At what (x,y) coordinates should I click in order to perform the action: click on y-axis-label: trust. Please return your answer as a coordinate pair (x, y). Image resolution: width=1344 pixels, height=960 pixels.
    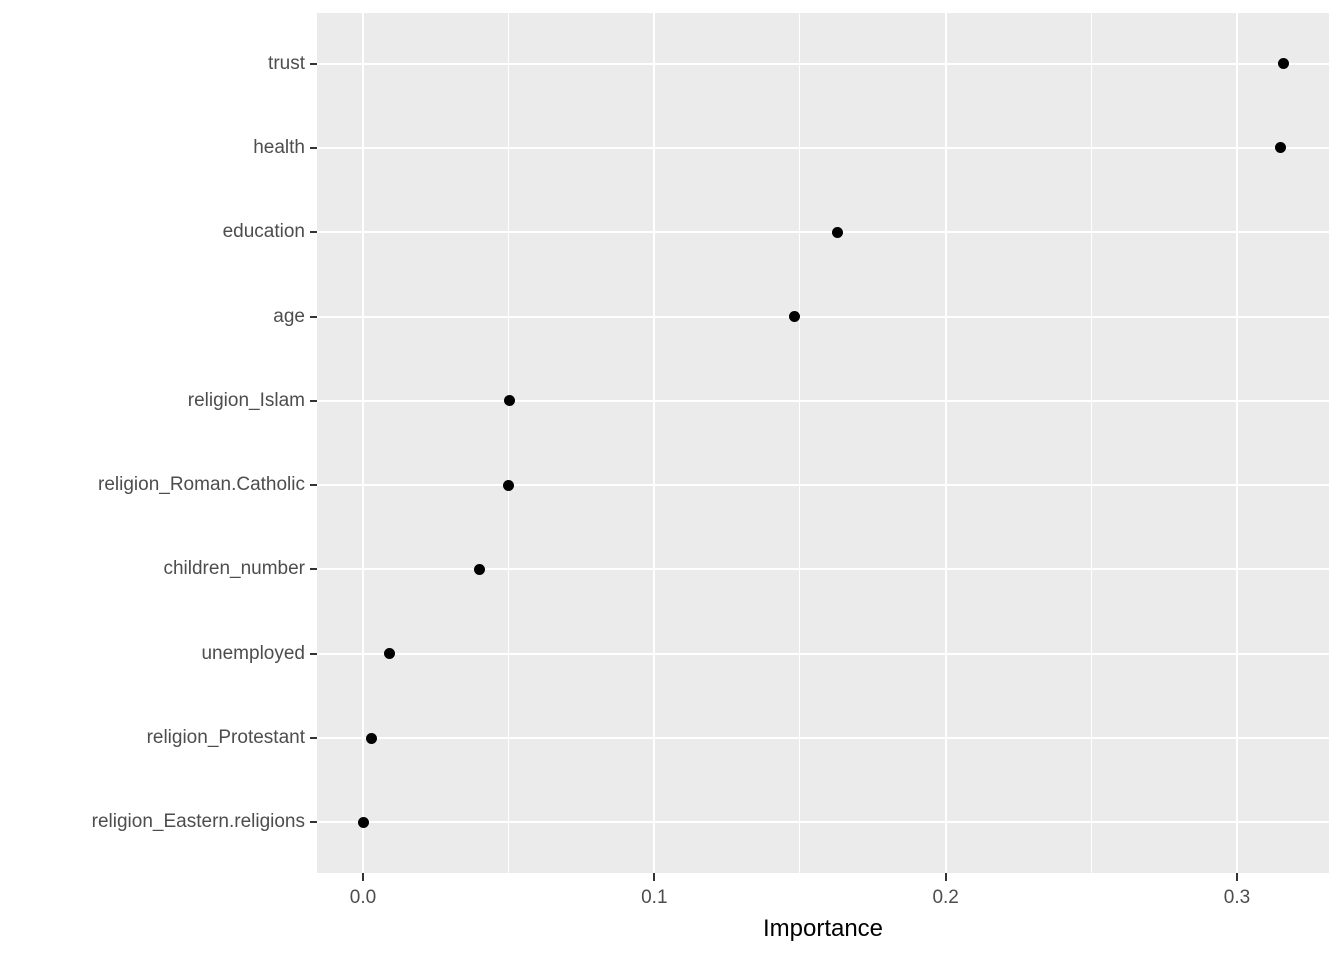
    Looking at the image, I should click on (286, 63).